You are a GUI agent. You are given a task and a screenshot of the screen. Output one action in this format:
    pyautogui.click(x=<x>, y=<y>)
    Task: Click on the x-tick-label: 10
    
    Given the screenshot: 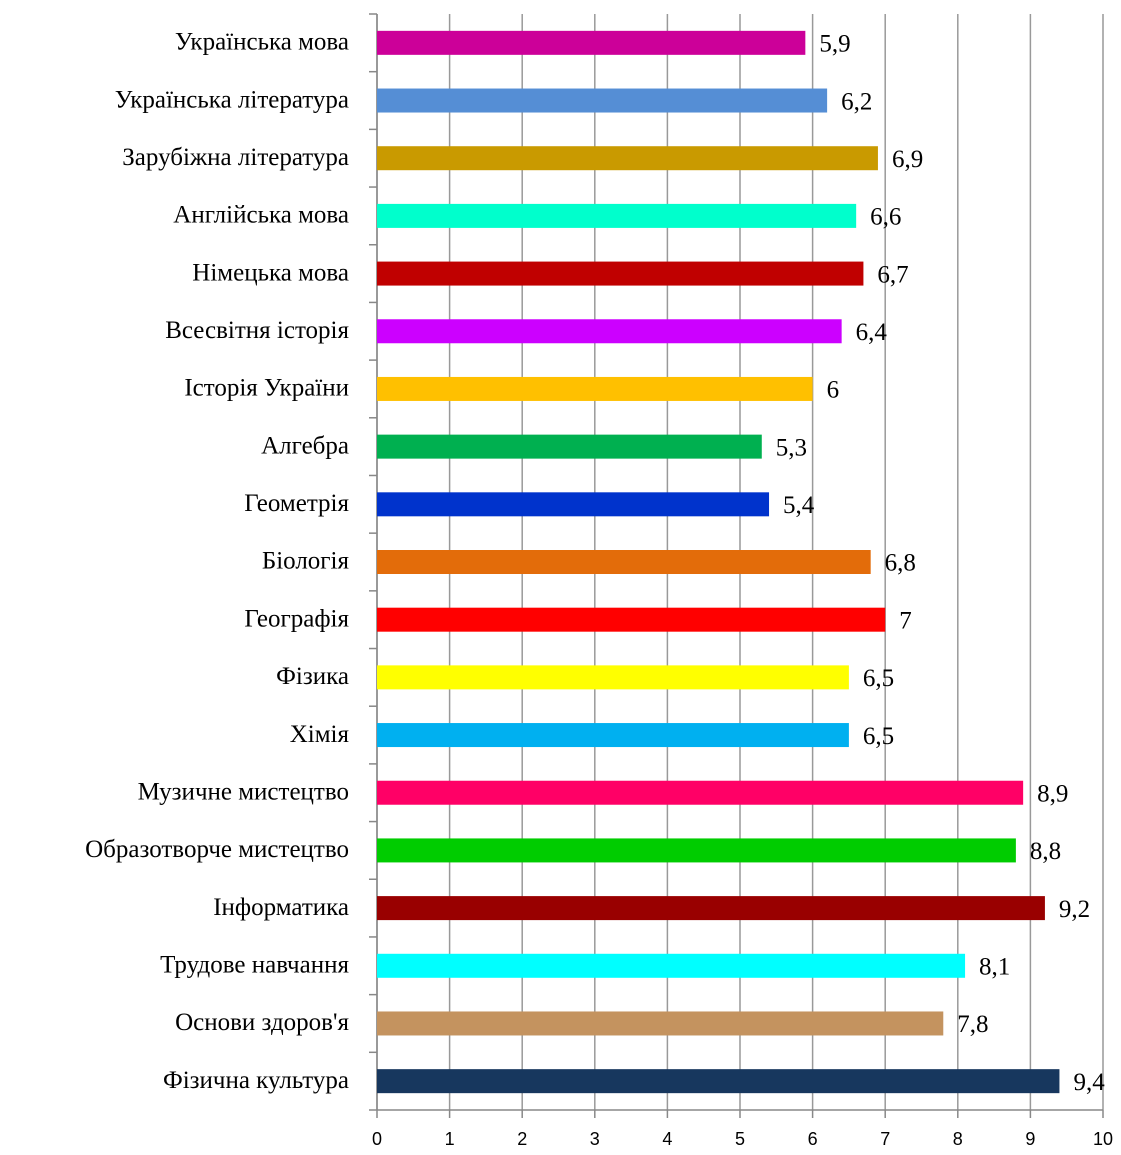 What is the action you would take?
    pyautogui.click(x=1103, y=1139)
    